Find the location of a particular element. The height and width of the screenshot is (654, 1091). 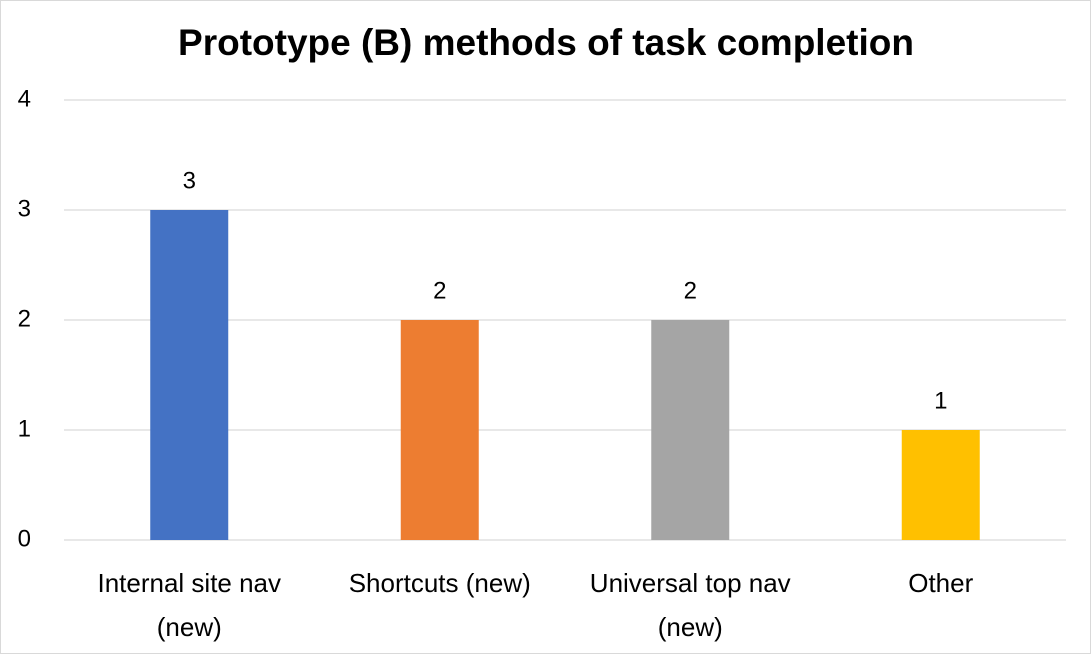

data-label: 1 is located at coordinates (940, 400).